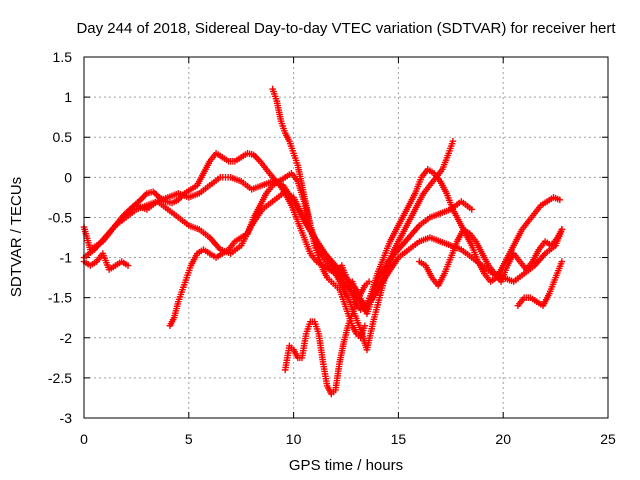  I want to click on y-tick-label: -1, so click(66, 258).